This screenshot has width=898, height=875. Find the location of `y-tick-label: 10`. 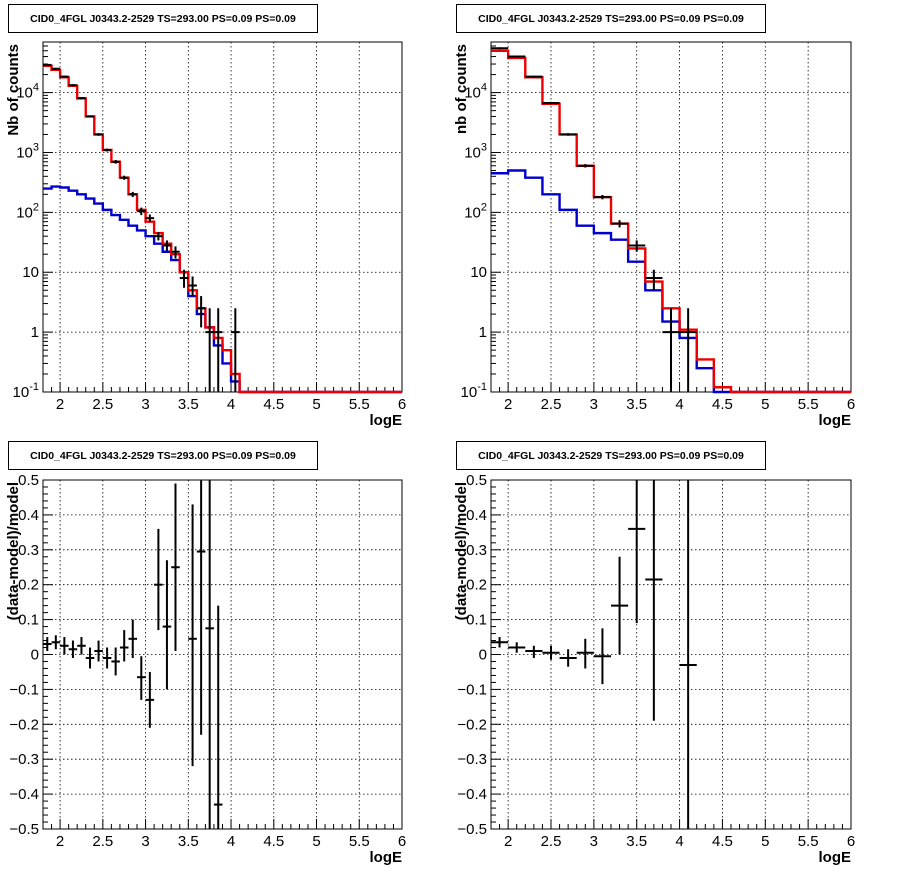

y-tick-label: 10 is located at coordinates (30, 272).